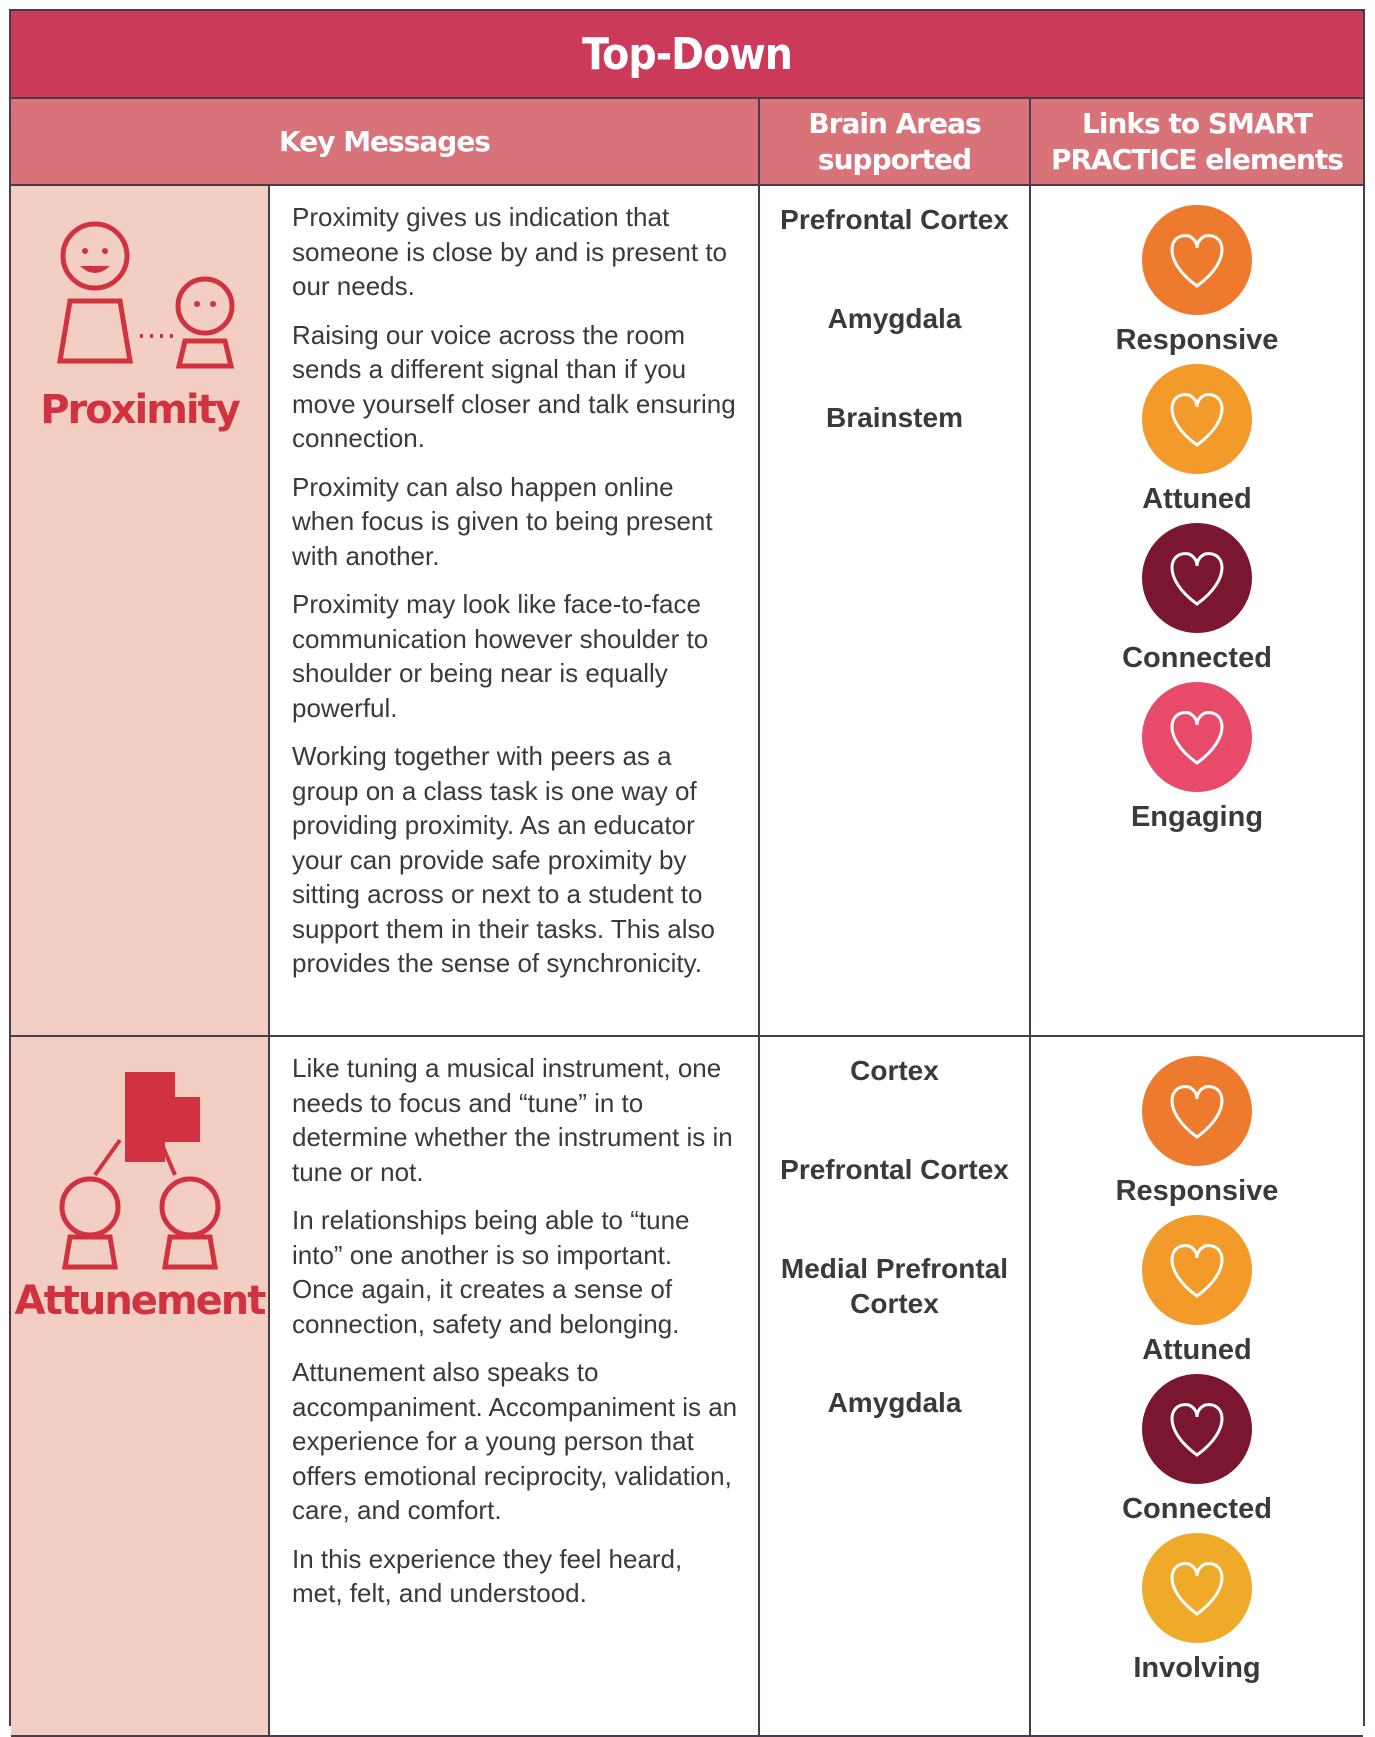  What do you see at coordinates (894, 417) in the screenshot?
I see `brain-area: Brainstem` at bounding box center [894, 417].